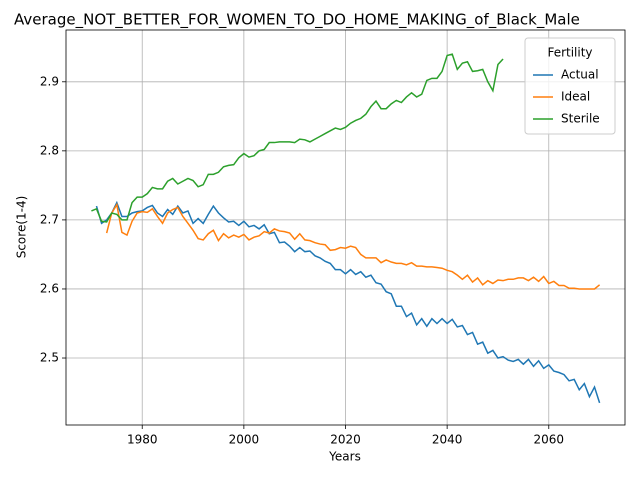 This screenshot has height=480, width=640. What do you see at coordinates (353, 246) in the screenshot?
I see `series-line` at bounding box center [353, 246].